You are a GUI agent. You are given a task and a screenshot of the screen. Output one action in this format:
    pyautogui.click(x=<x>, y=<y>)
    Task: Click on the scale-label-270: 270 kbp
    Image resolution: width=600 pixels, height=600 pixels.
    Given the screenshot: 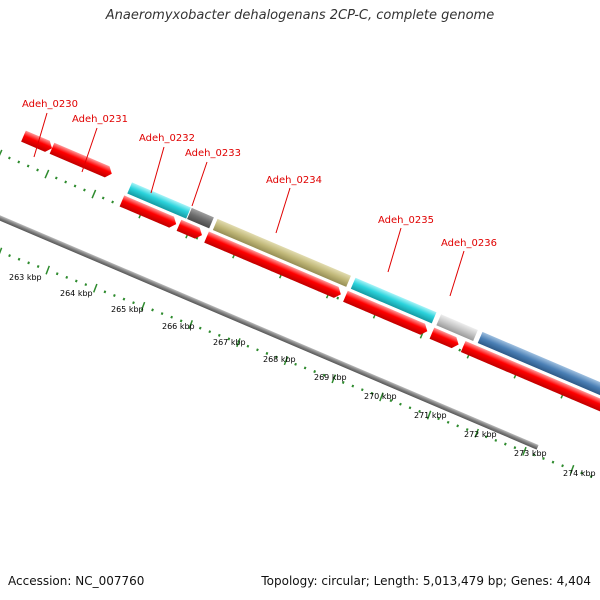 What is the action you would take?
    pyautogui.click(x=380, y=396)
    